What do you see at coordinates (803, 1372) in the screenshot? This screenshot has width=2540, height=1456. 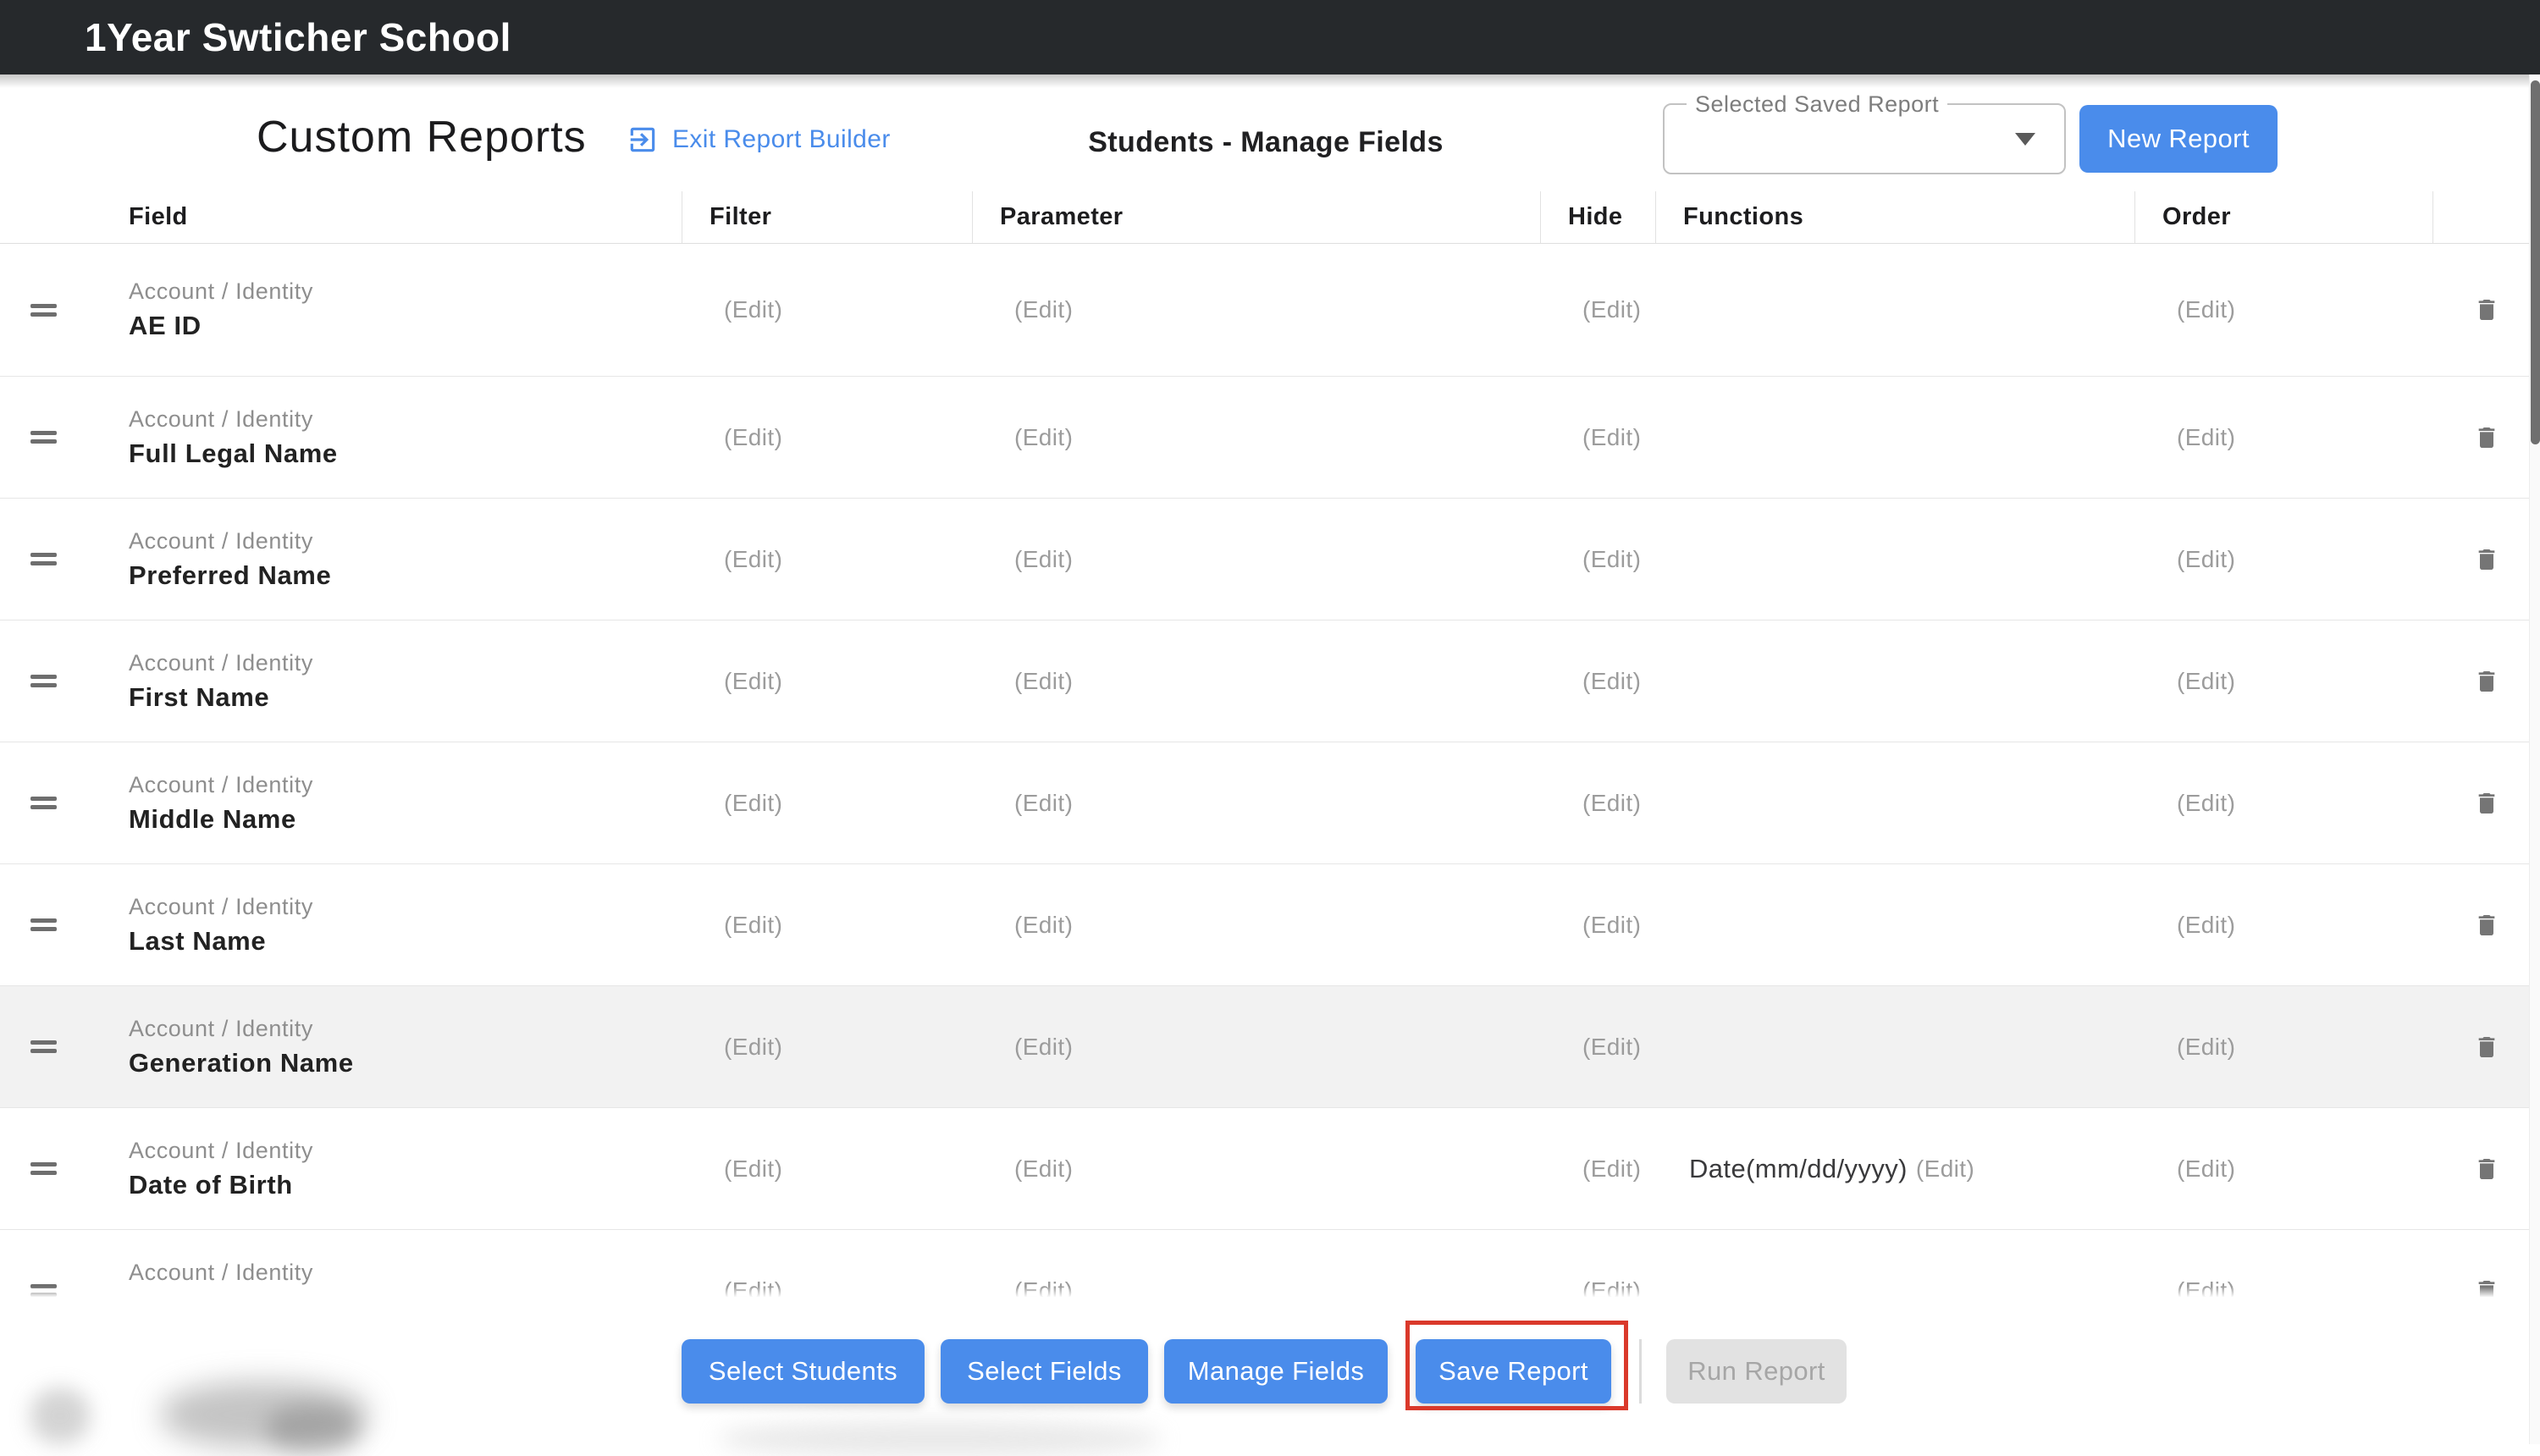 I see `select-students-button: Select Students` at bounding box center [803, 1372].